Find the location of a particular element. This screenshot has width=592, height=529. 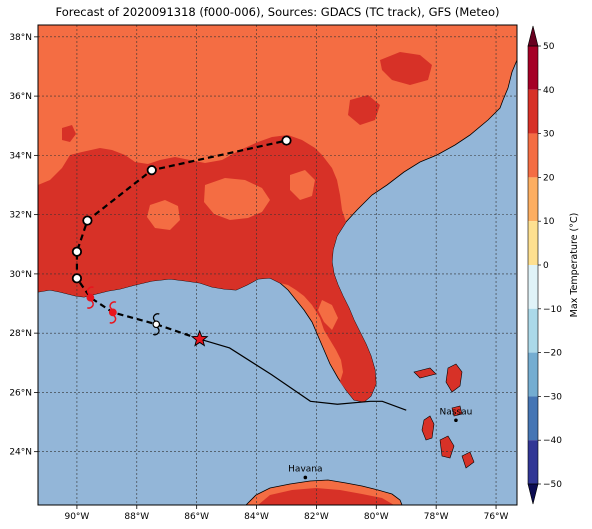

bahamas-exuma is located at coordinates (468, 460).